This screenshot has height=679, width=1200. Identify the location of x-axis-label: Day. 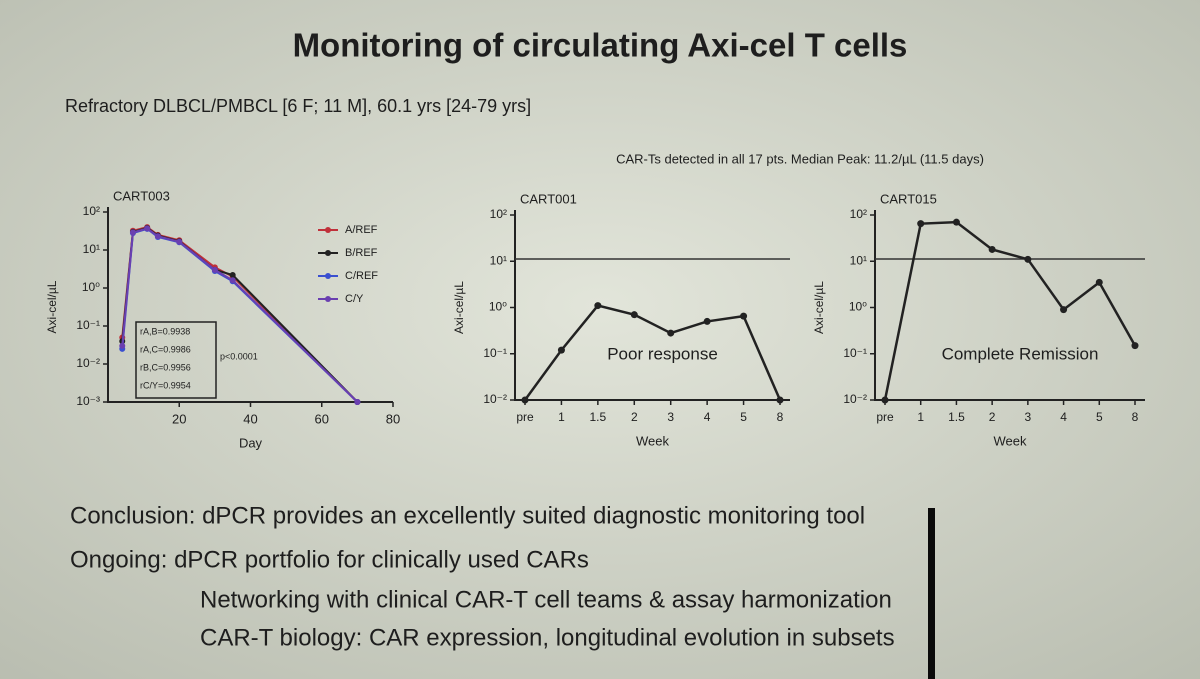
(251, 442).